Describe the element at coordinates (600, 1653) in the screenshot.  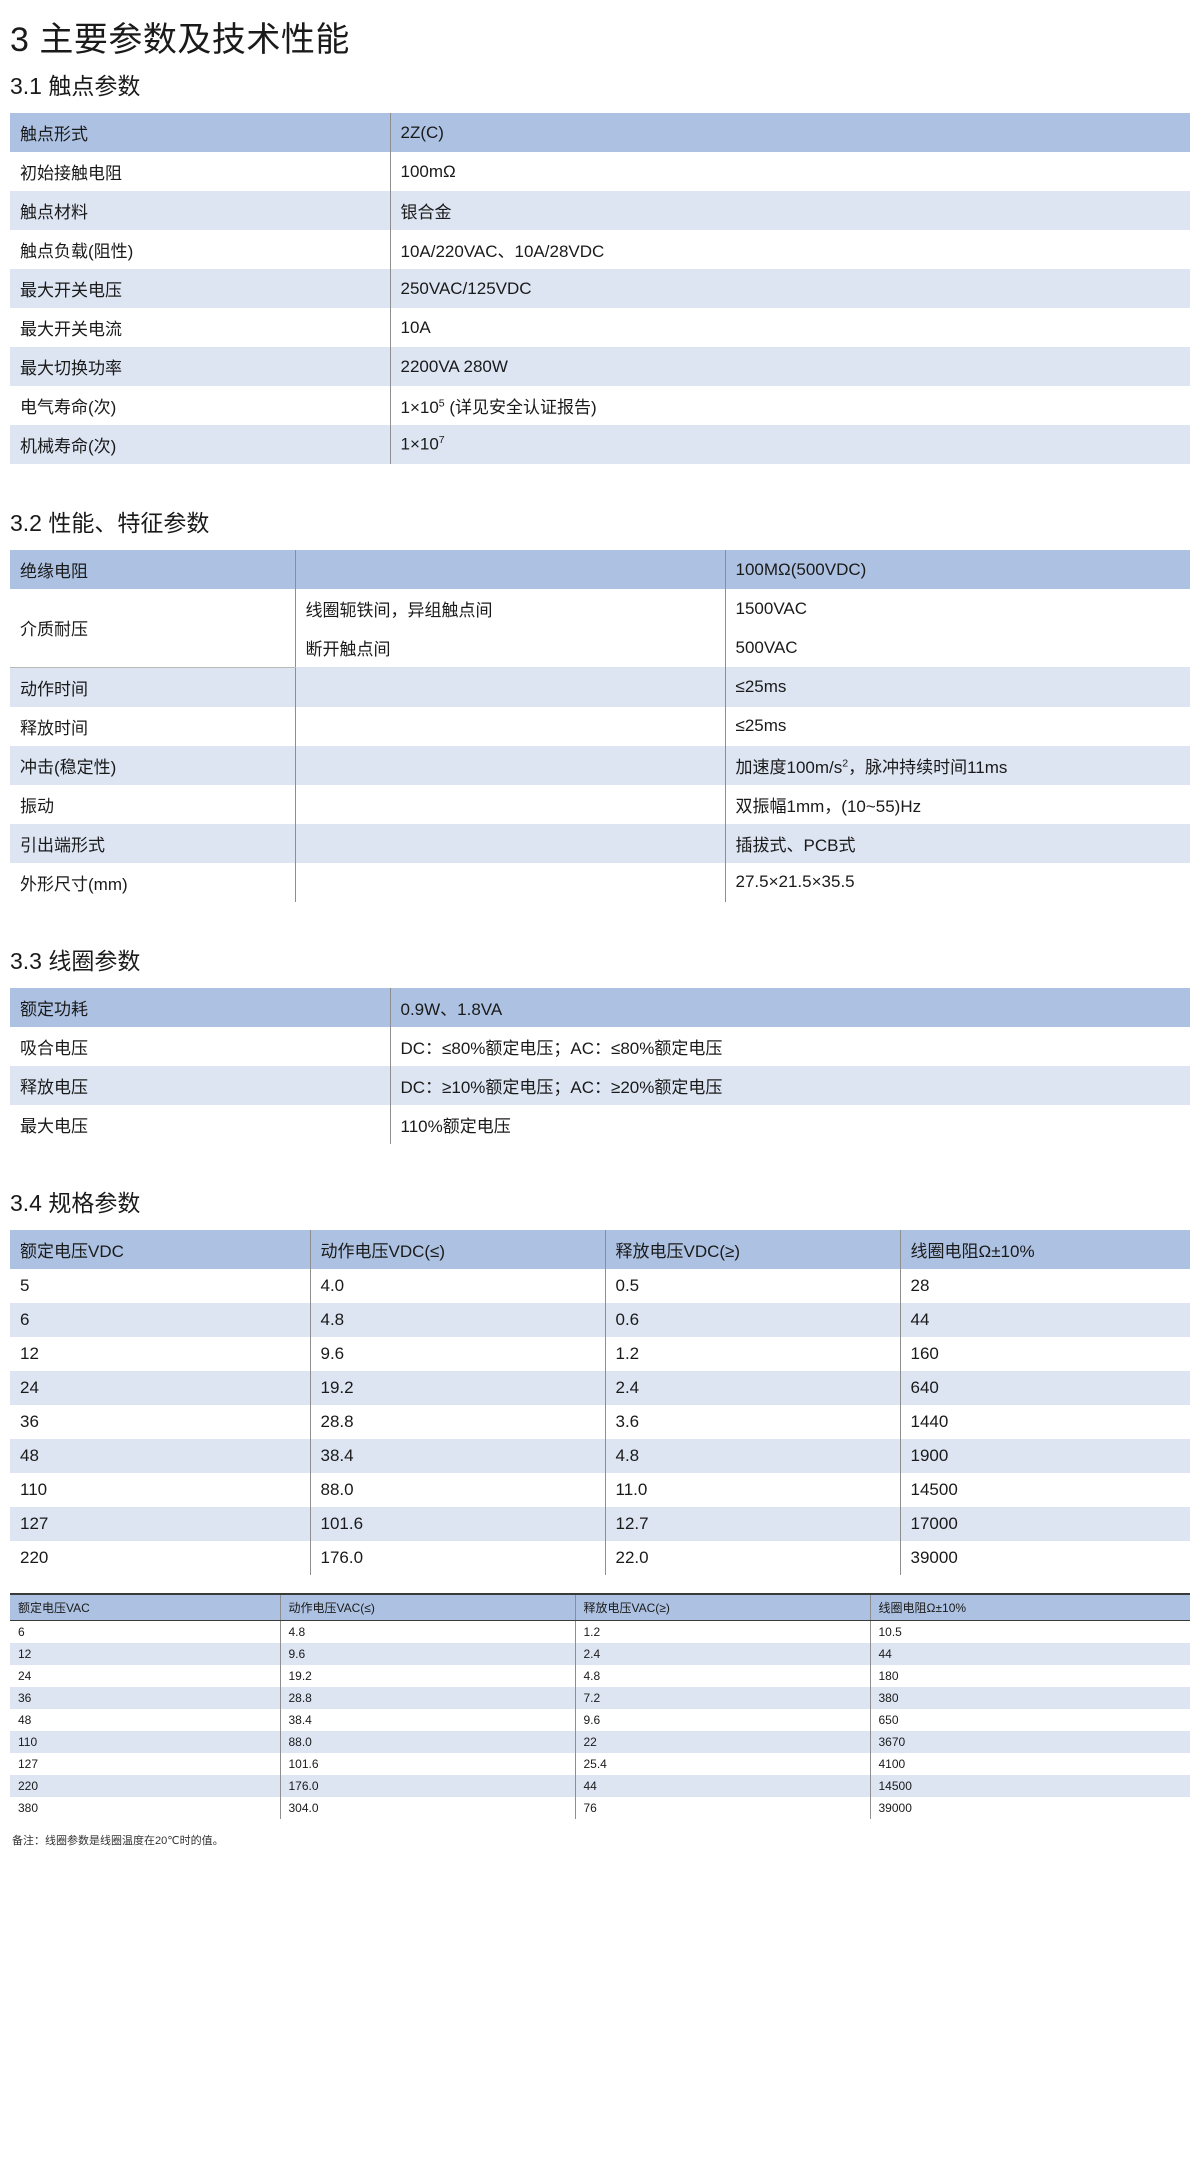
I see `table-row: 12 9.6 2.4 44` at that location.